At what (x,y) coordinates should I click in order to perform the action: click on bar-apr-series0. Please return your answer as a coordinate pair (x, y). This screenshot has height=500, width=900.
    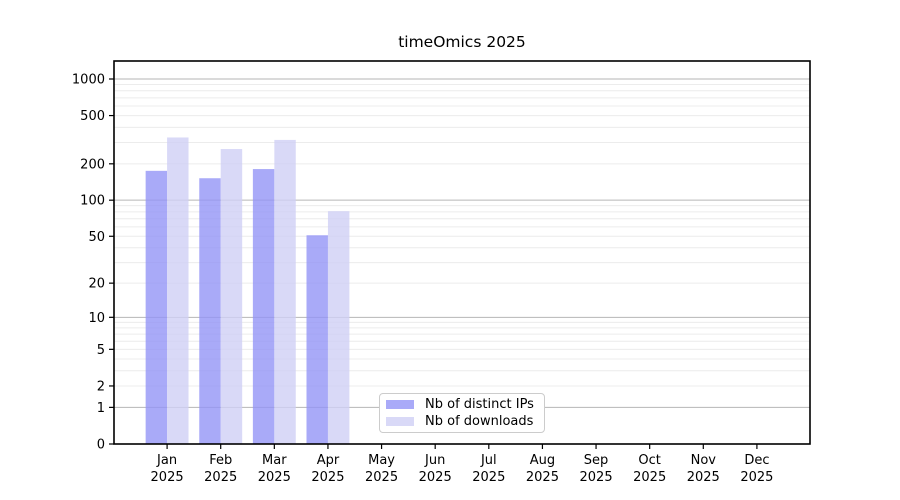
    Looking at the image, I should click on (317, 339).